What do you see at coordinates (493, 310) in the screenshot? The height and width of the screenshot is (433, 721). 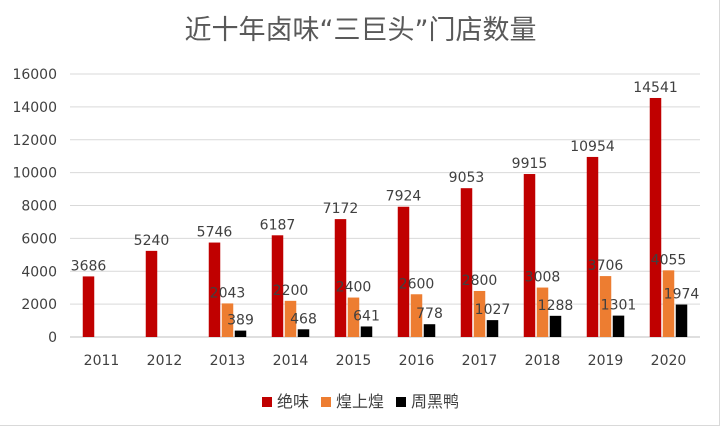 I see `data-label: 1027` at bounding box center [493, 310].